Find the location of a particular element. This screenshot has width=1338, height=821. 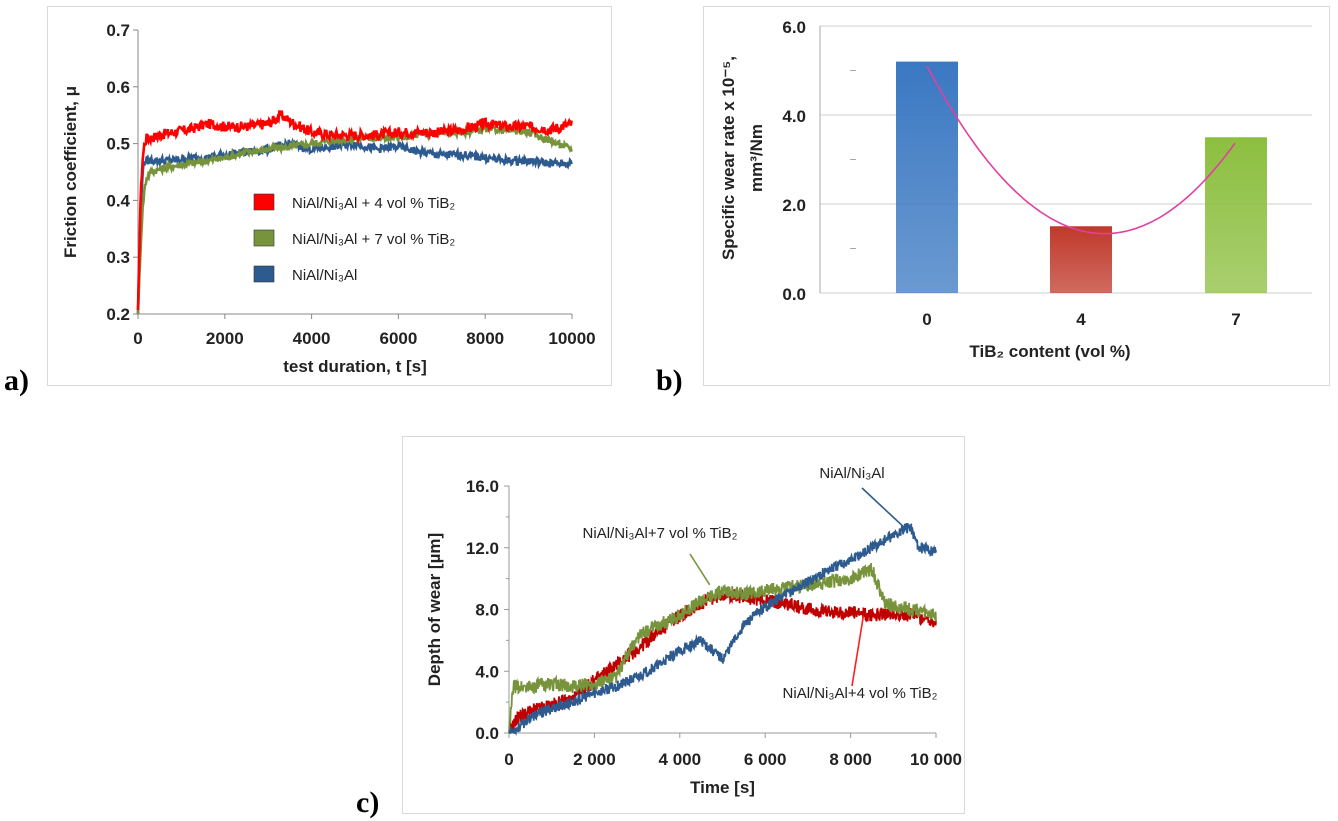

x-axis-label: TiB₂ content (vol %) is located at coordinates (1049, 351).